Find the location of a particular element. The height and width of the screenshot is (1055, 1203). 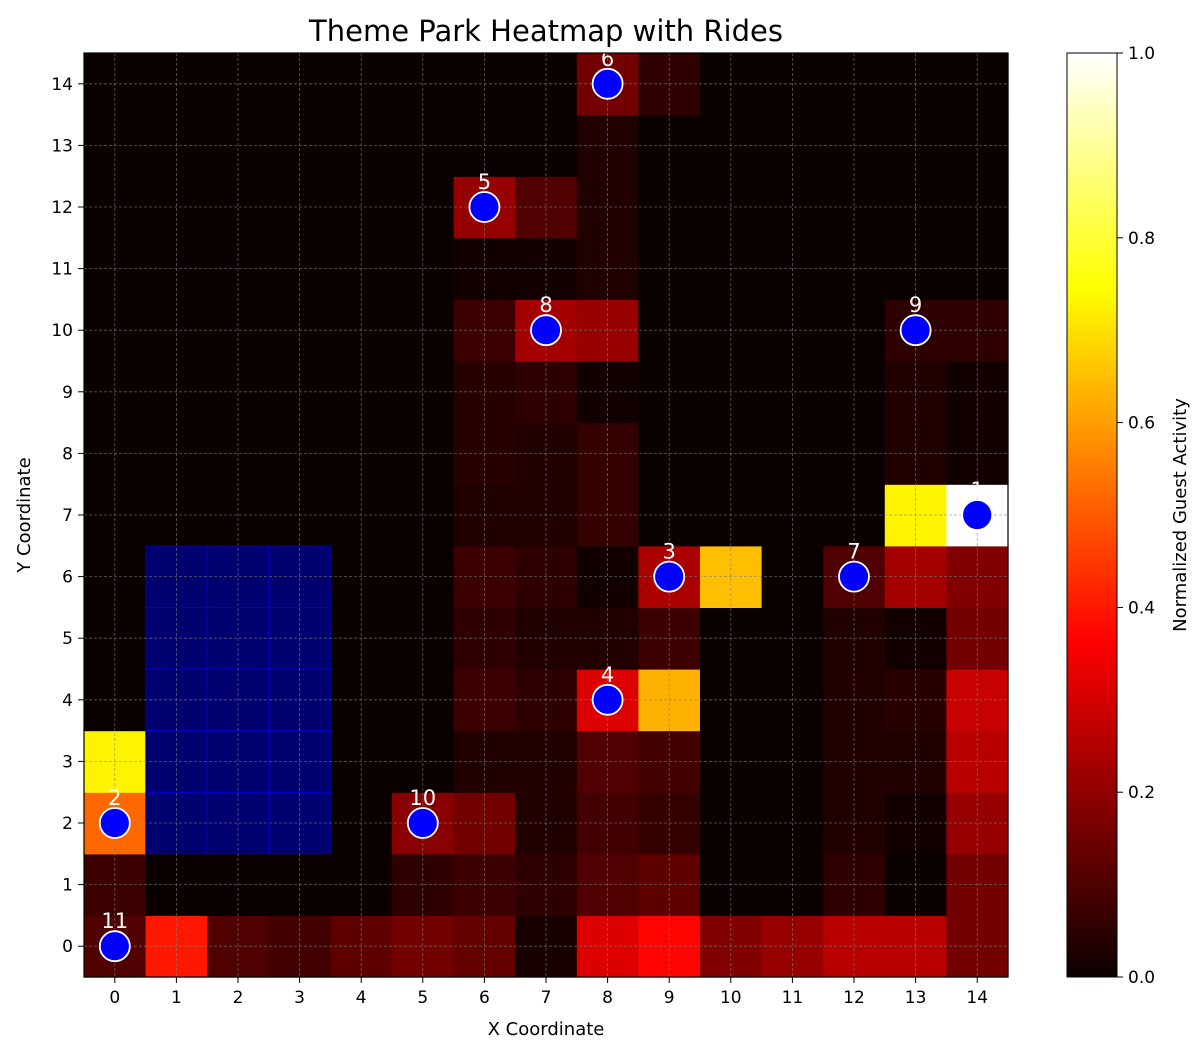

x-axis-ticks: 0 1 2 3 4 5 6 7 8 9 10 11 12 13 14 is located at coordinates (548, 992).